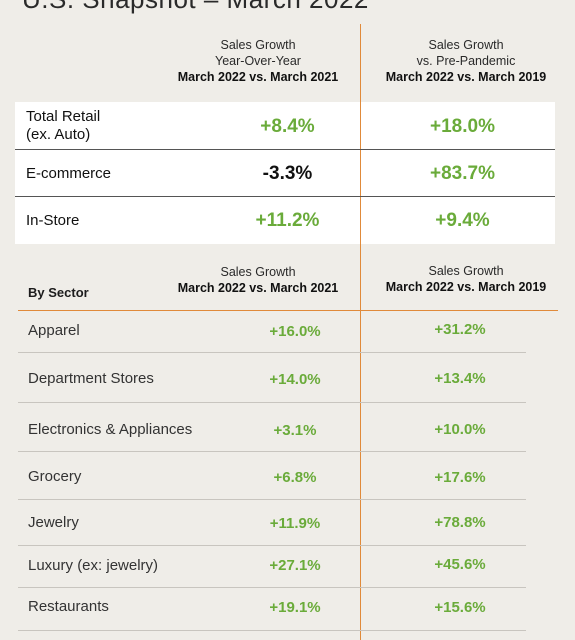 Image resolution: width=575 pixels, height=640 pixels. Describe the element at coordinates (54, 330) in the screenshot. I see `sector-label: Apparel` at that location.